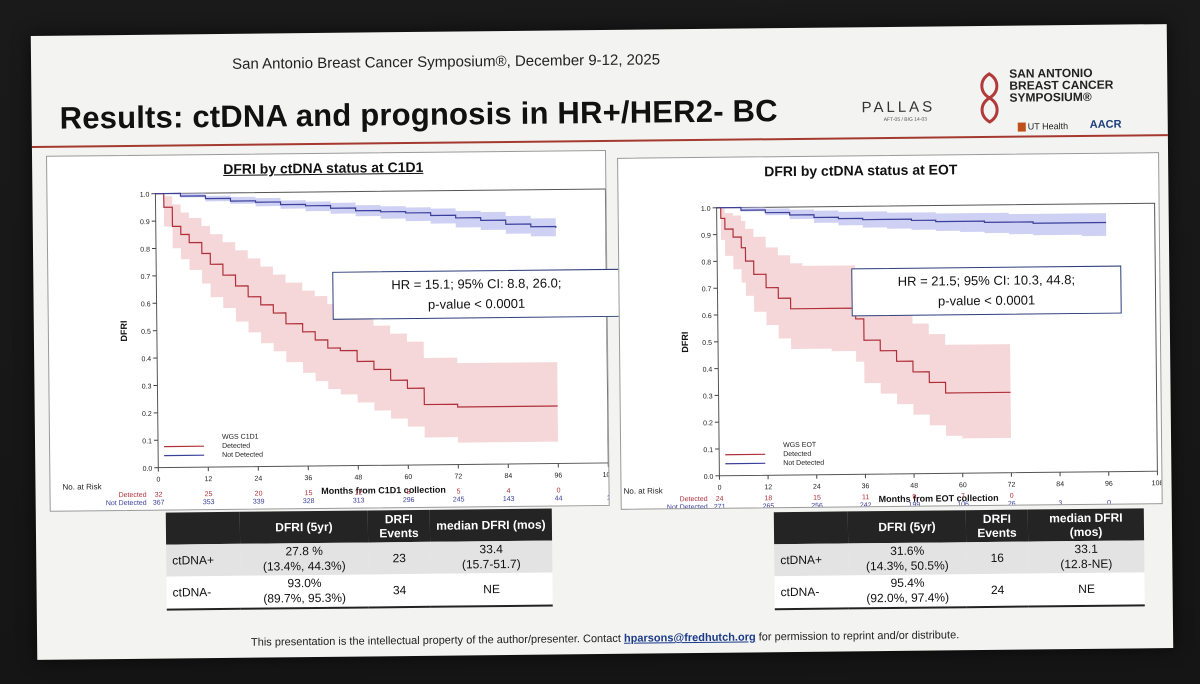 The width and height of the screenshot is (1200, 684). I want to click on risk-count: 18, so click(768, 498).